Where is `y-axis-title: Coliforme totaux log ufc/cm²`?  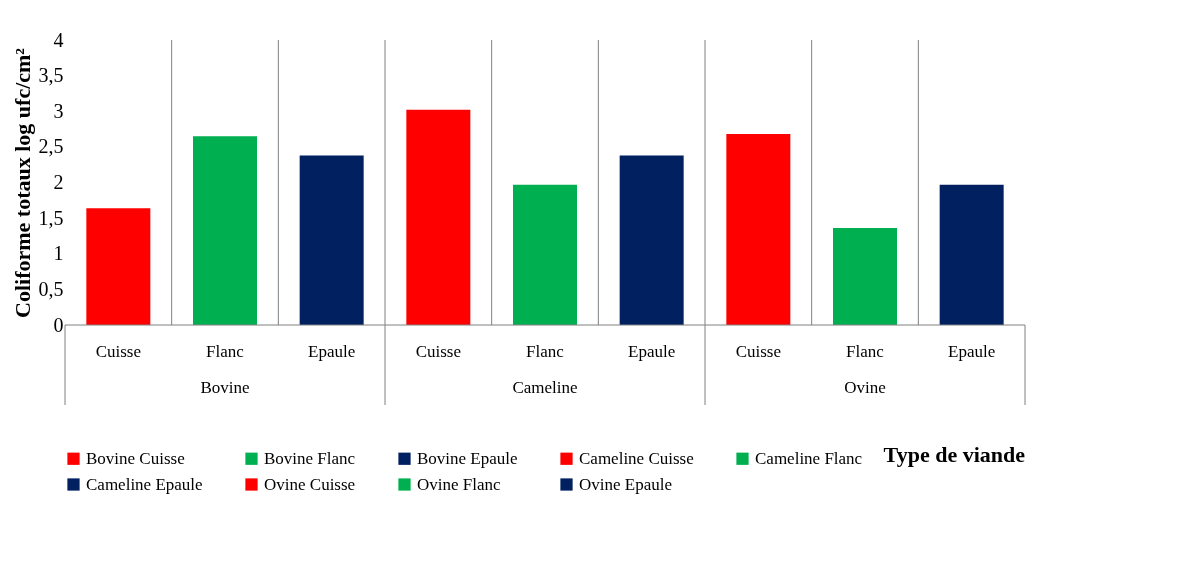
y-axis-title: Coliforme totaux log ufc/cm² is located at coordinates (22, 182).